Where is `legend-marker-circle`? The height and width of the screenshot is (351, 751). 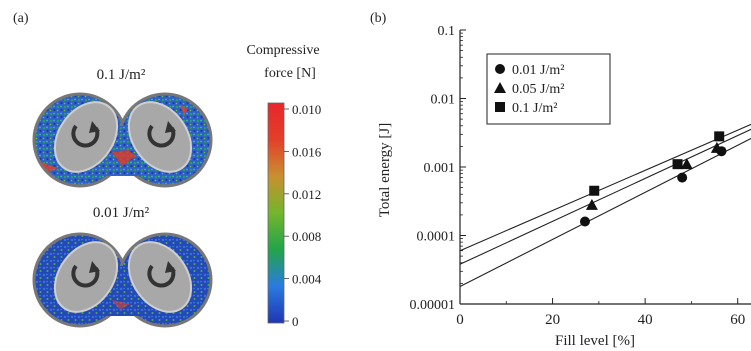
legend-marker-circle is located at coordinates (500, 69).